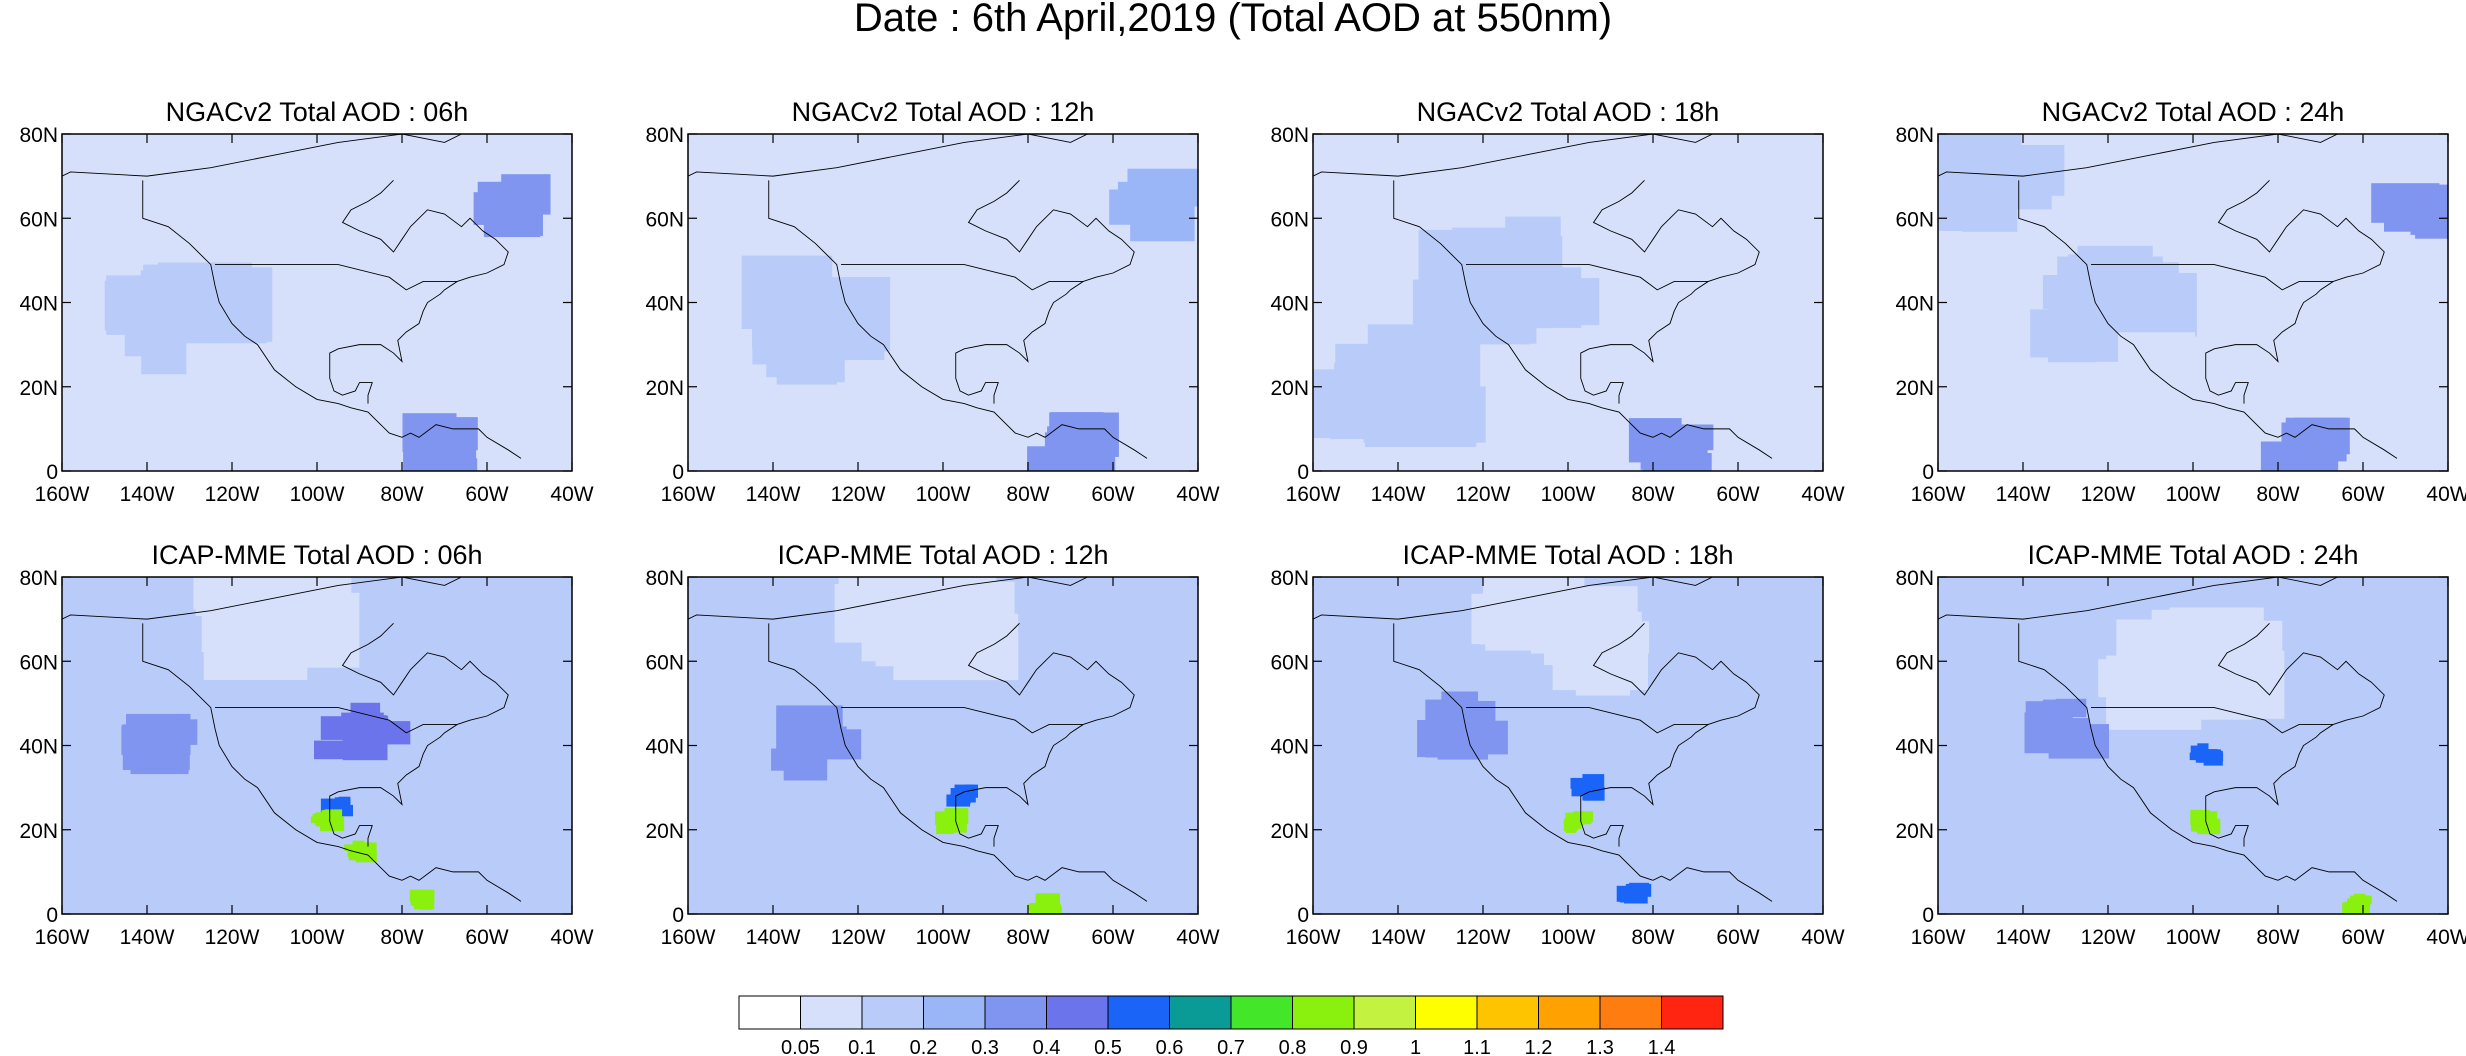 This screenshot has height=1056, width=2466. Describe the element at coordinates (862, 1046) in the screenshot. I see `colorbar-label: 0.1` at that location.